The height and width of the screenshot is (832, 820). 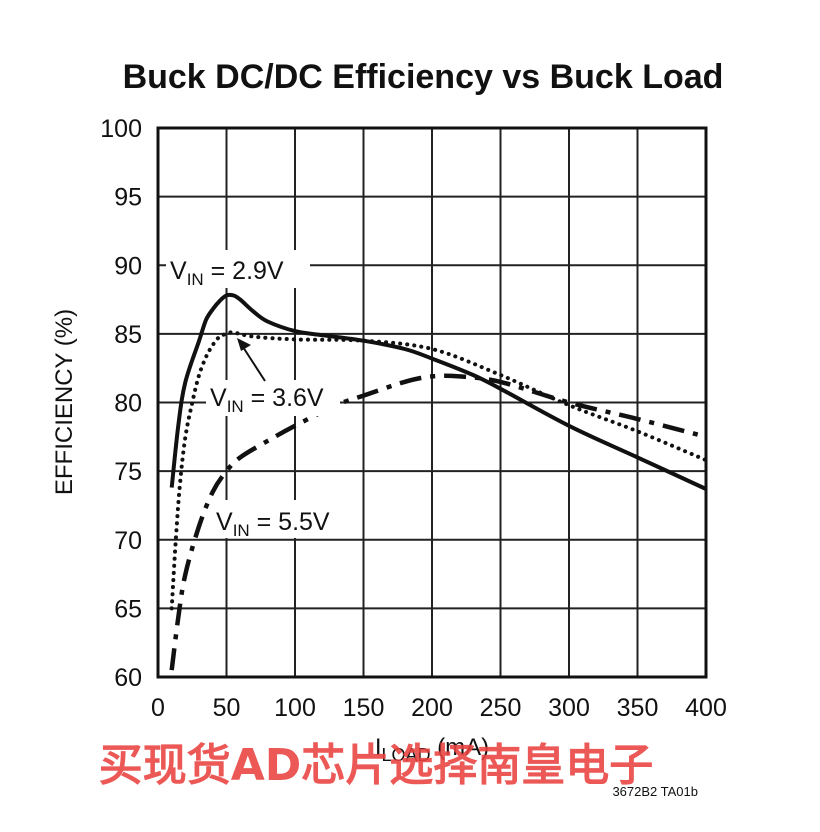 I want to click on figure-code: 3672B2 TA01b, so click(x=655, y=791).